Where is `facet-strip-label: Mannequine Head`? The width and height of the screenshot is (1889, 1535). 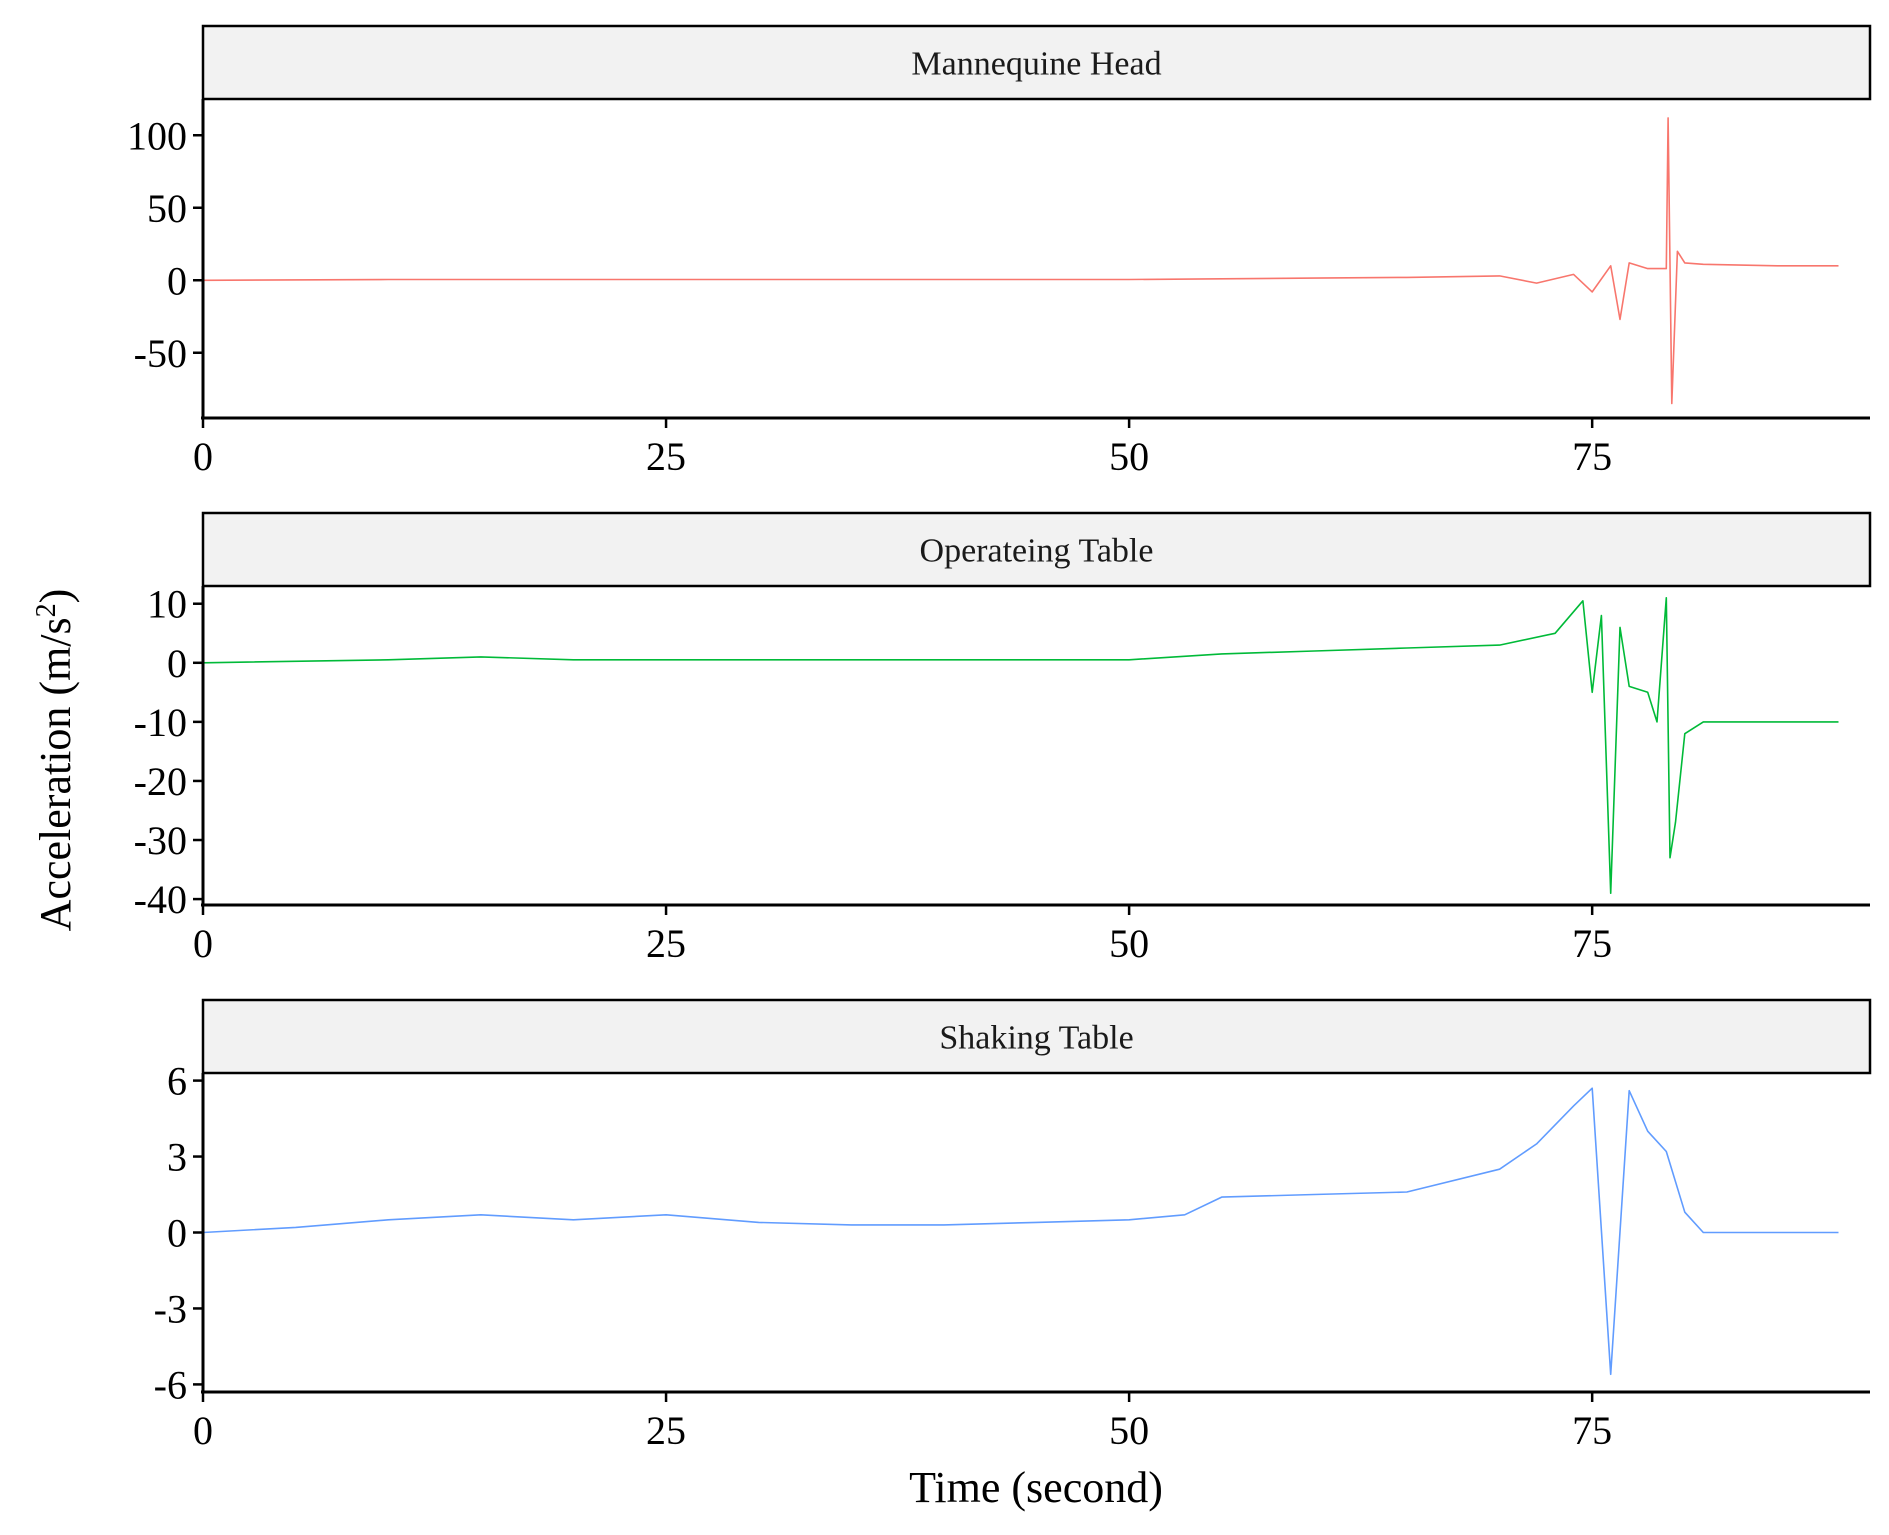
facet-strip-label: Mannequine Head is located at coordinates (1036, 64).